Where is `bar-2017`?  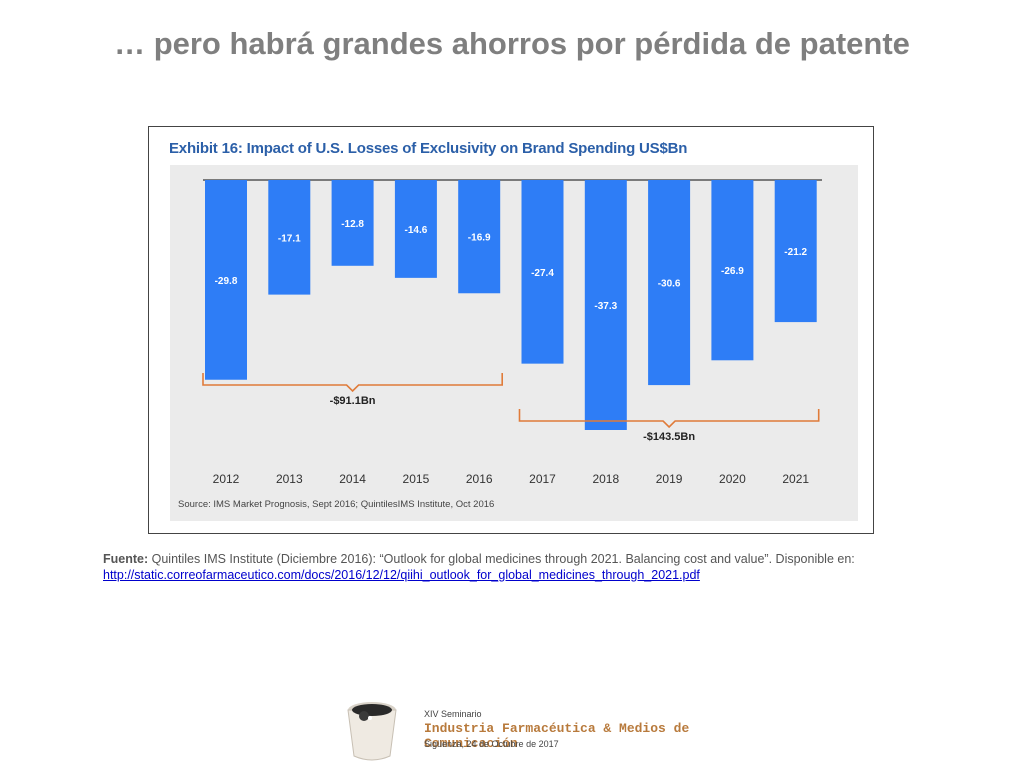
bar-2017 is located at coordinates (542, 272).